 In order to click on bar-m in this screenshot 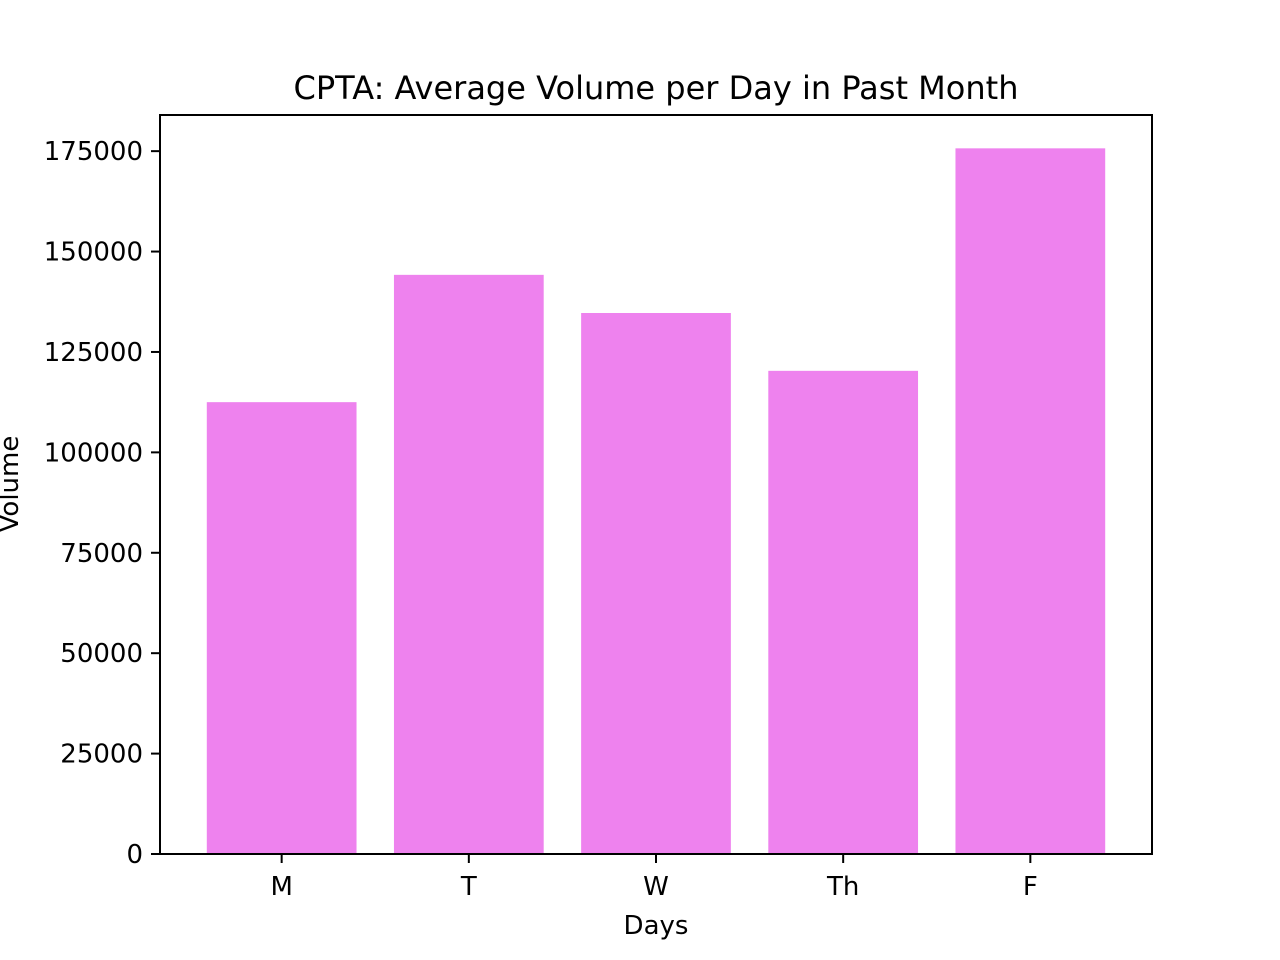, I will do `click(281, 628)`.